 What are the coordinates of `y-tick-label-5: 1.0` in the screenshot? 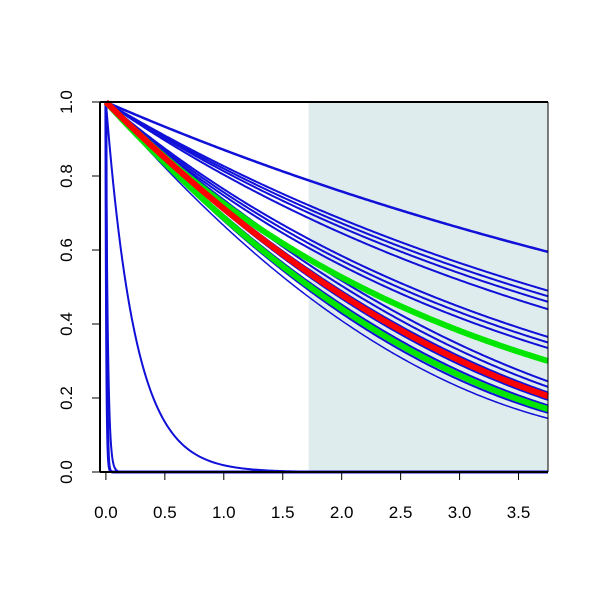 It's located at (66, 102).